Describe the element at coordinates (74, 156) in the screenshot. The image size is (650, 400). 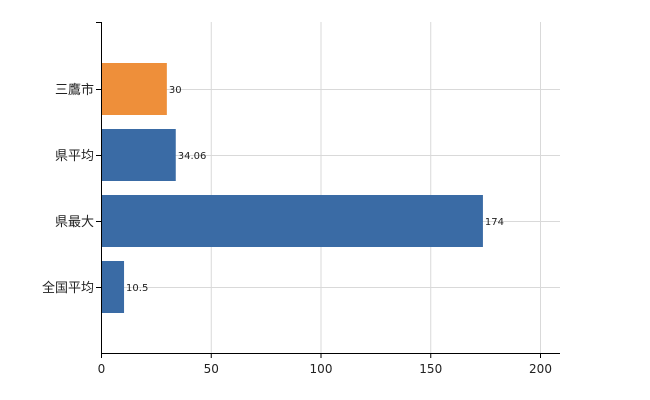
I see `category-label-1: 県平均` at that location.